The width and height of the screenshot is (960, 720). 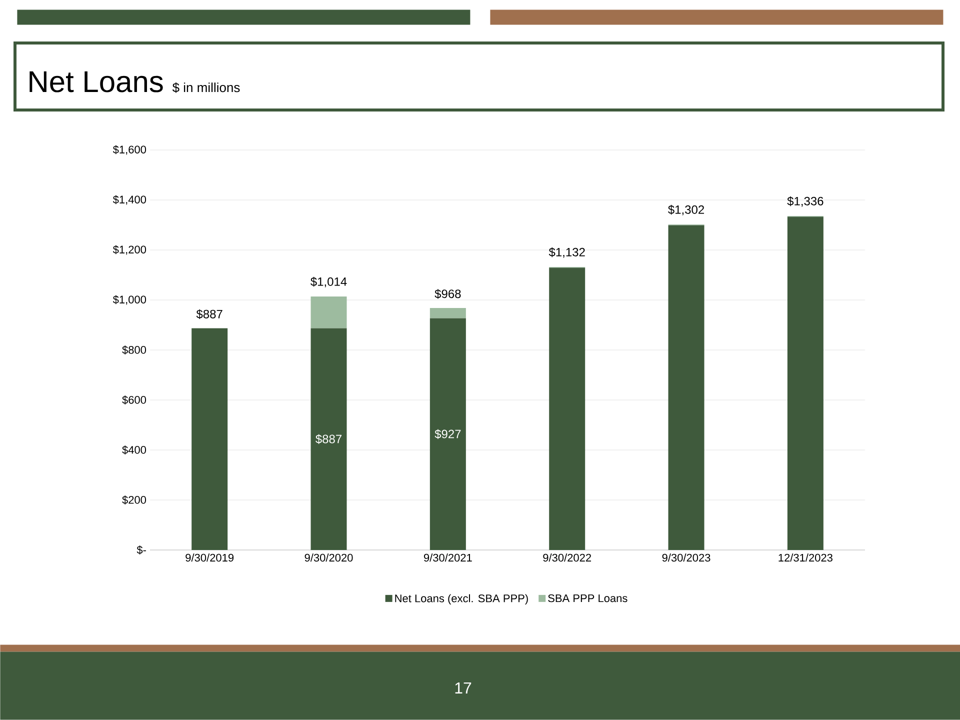 I want to click on y-tick-label: $400, so click(x=134, y=450).